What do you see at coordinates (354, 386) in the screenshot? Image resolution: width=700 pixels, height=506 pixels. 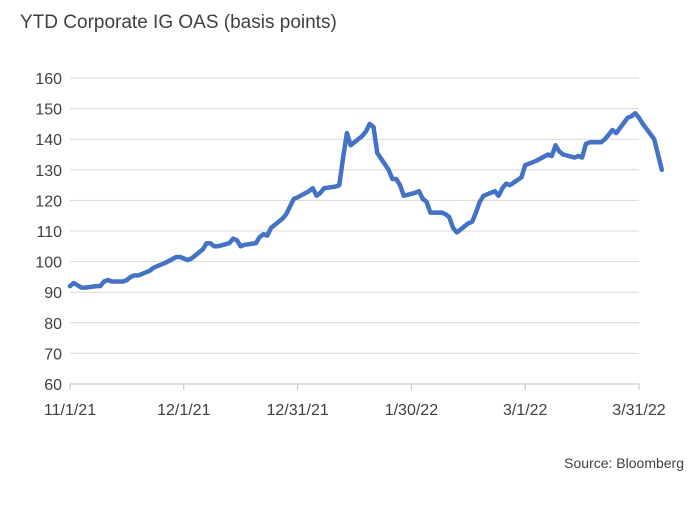 I see `x-axis` at bounding box center [354, 386].